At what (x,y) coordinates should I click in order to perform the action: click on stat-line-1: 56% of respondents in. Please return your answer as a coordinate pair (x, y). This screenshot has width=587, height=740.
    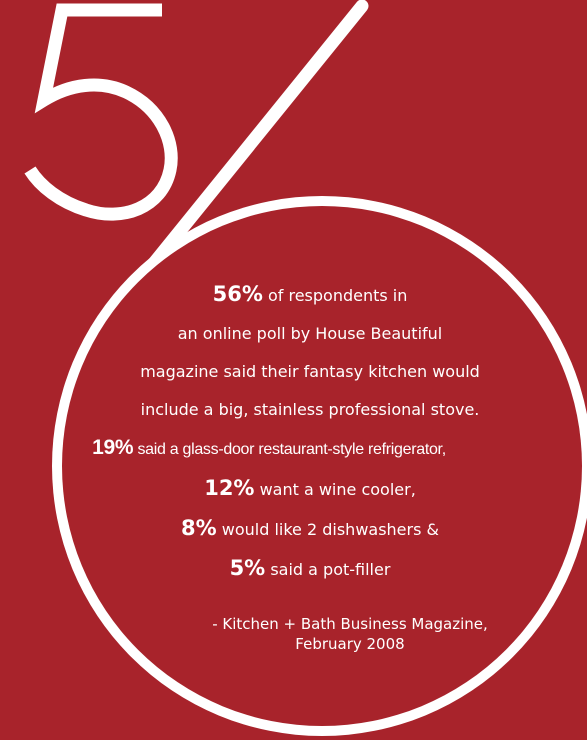
    Looking at the image, I should click on (310, 295).